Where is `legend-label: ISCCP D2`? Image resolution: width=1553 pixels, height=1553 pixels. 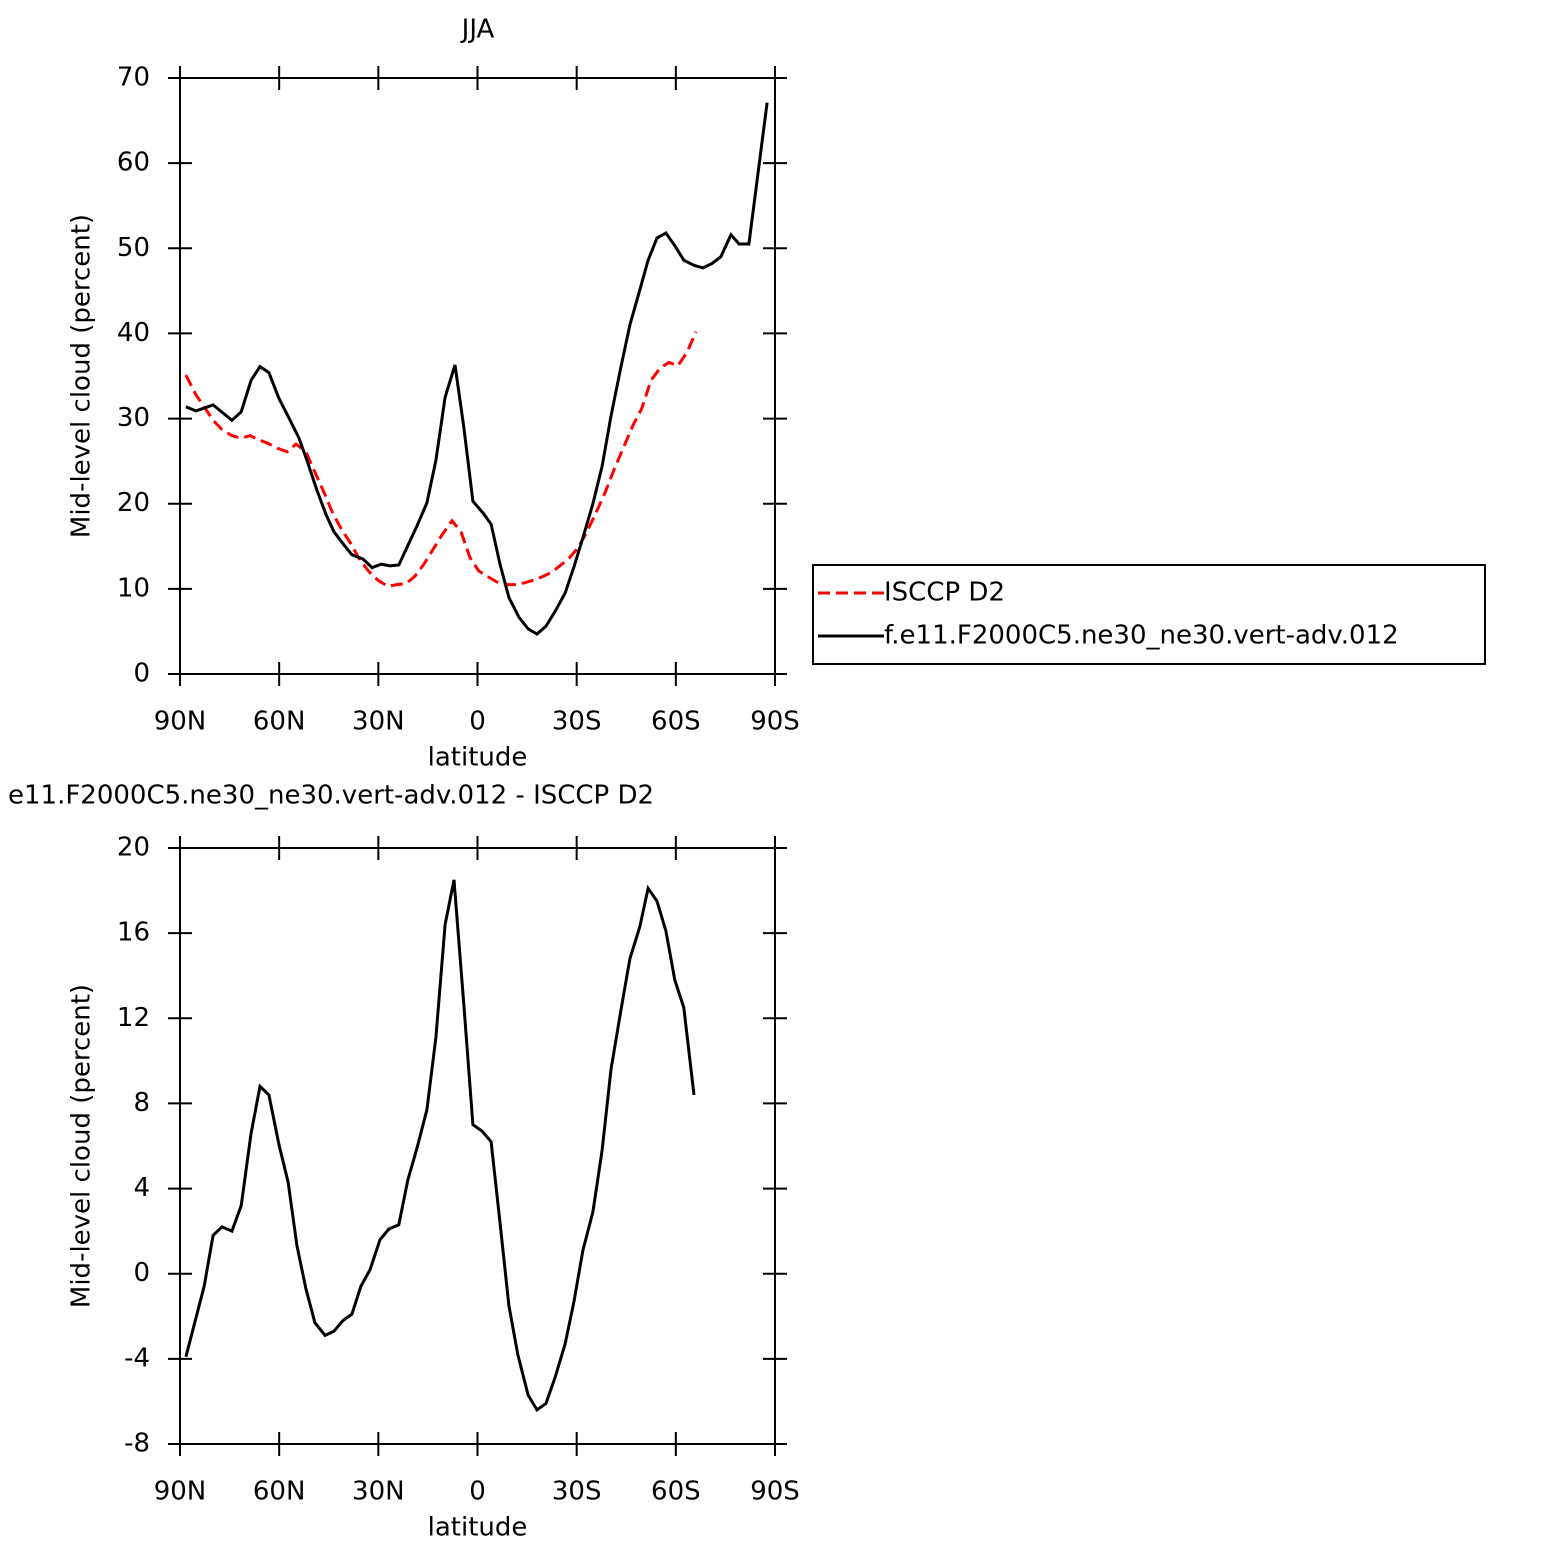 legend-label: ISCCP D2 is located at coordinates (944, 593).